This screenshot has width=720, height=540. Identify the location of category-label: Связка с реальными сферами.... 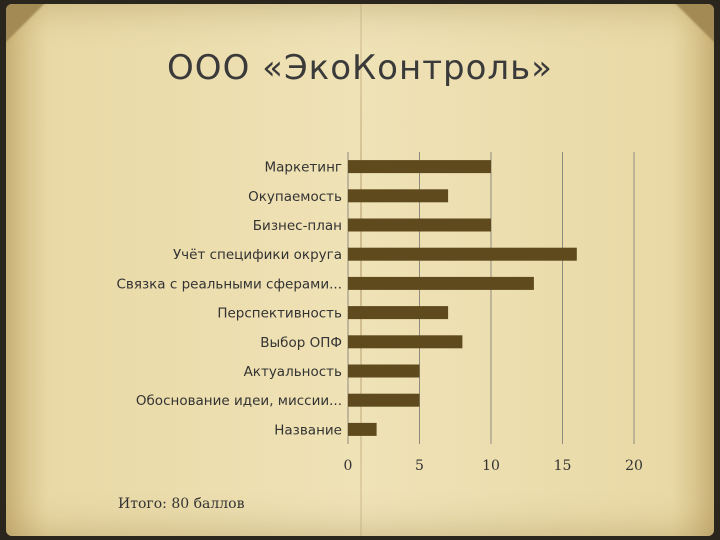
(229, 284).